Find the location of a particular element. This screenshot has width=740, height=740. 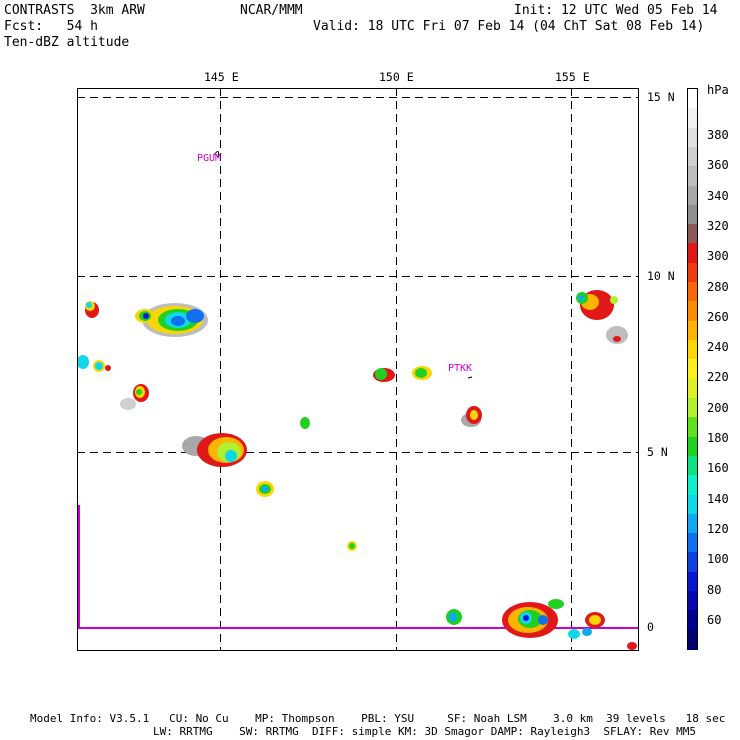

colorbar-unit: hPa is located at coordinates (718, 90).